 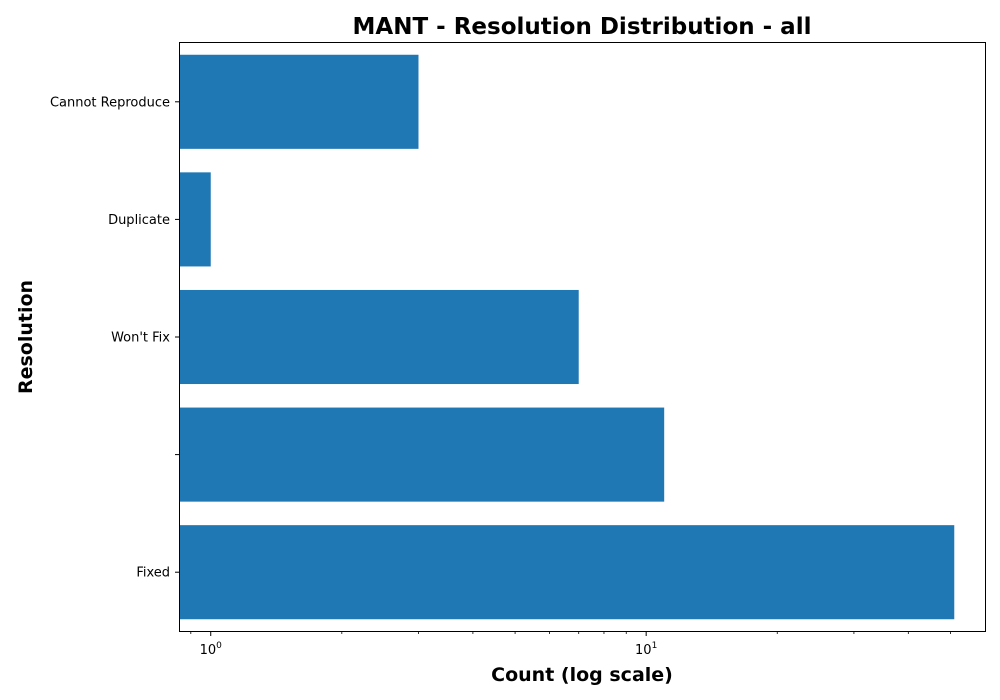 I want to click on x-axis-title: Count (log scale), so click(x=582, y=675).